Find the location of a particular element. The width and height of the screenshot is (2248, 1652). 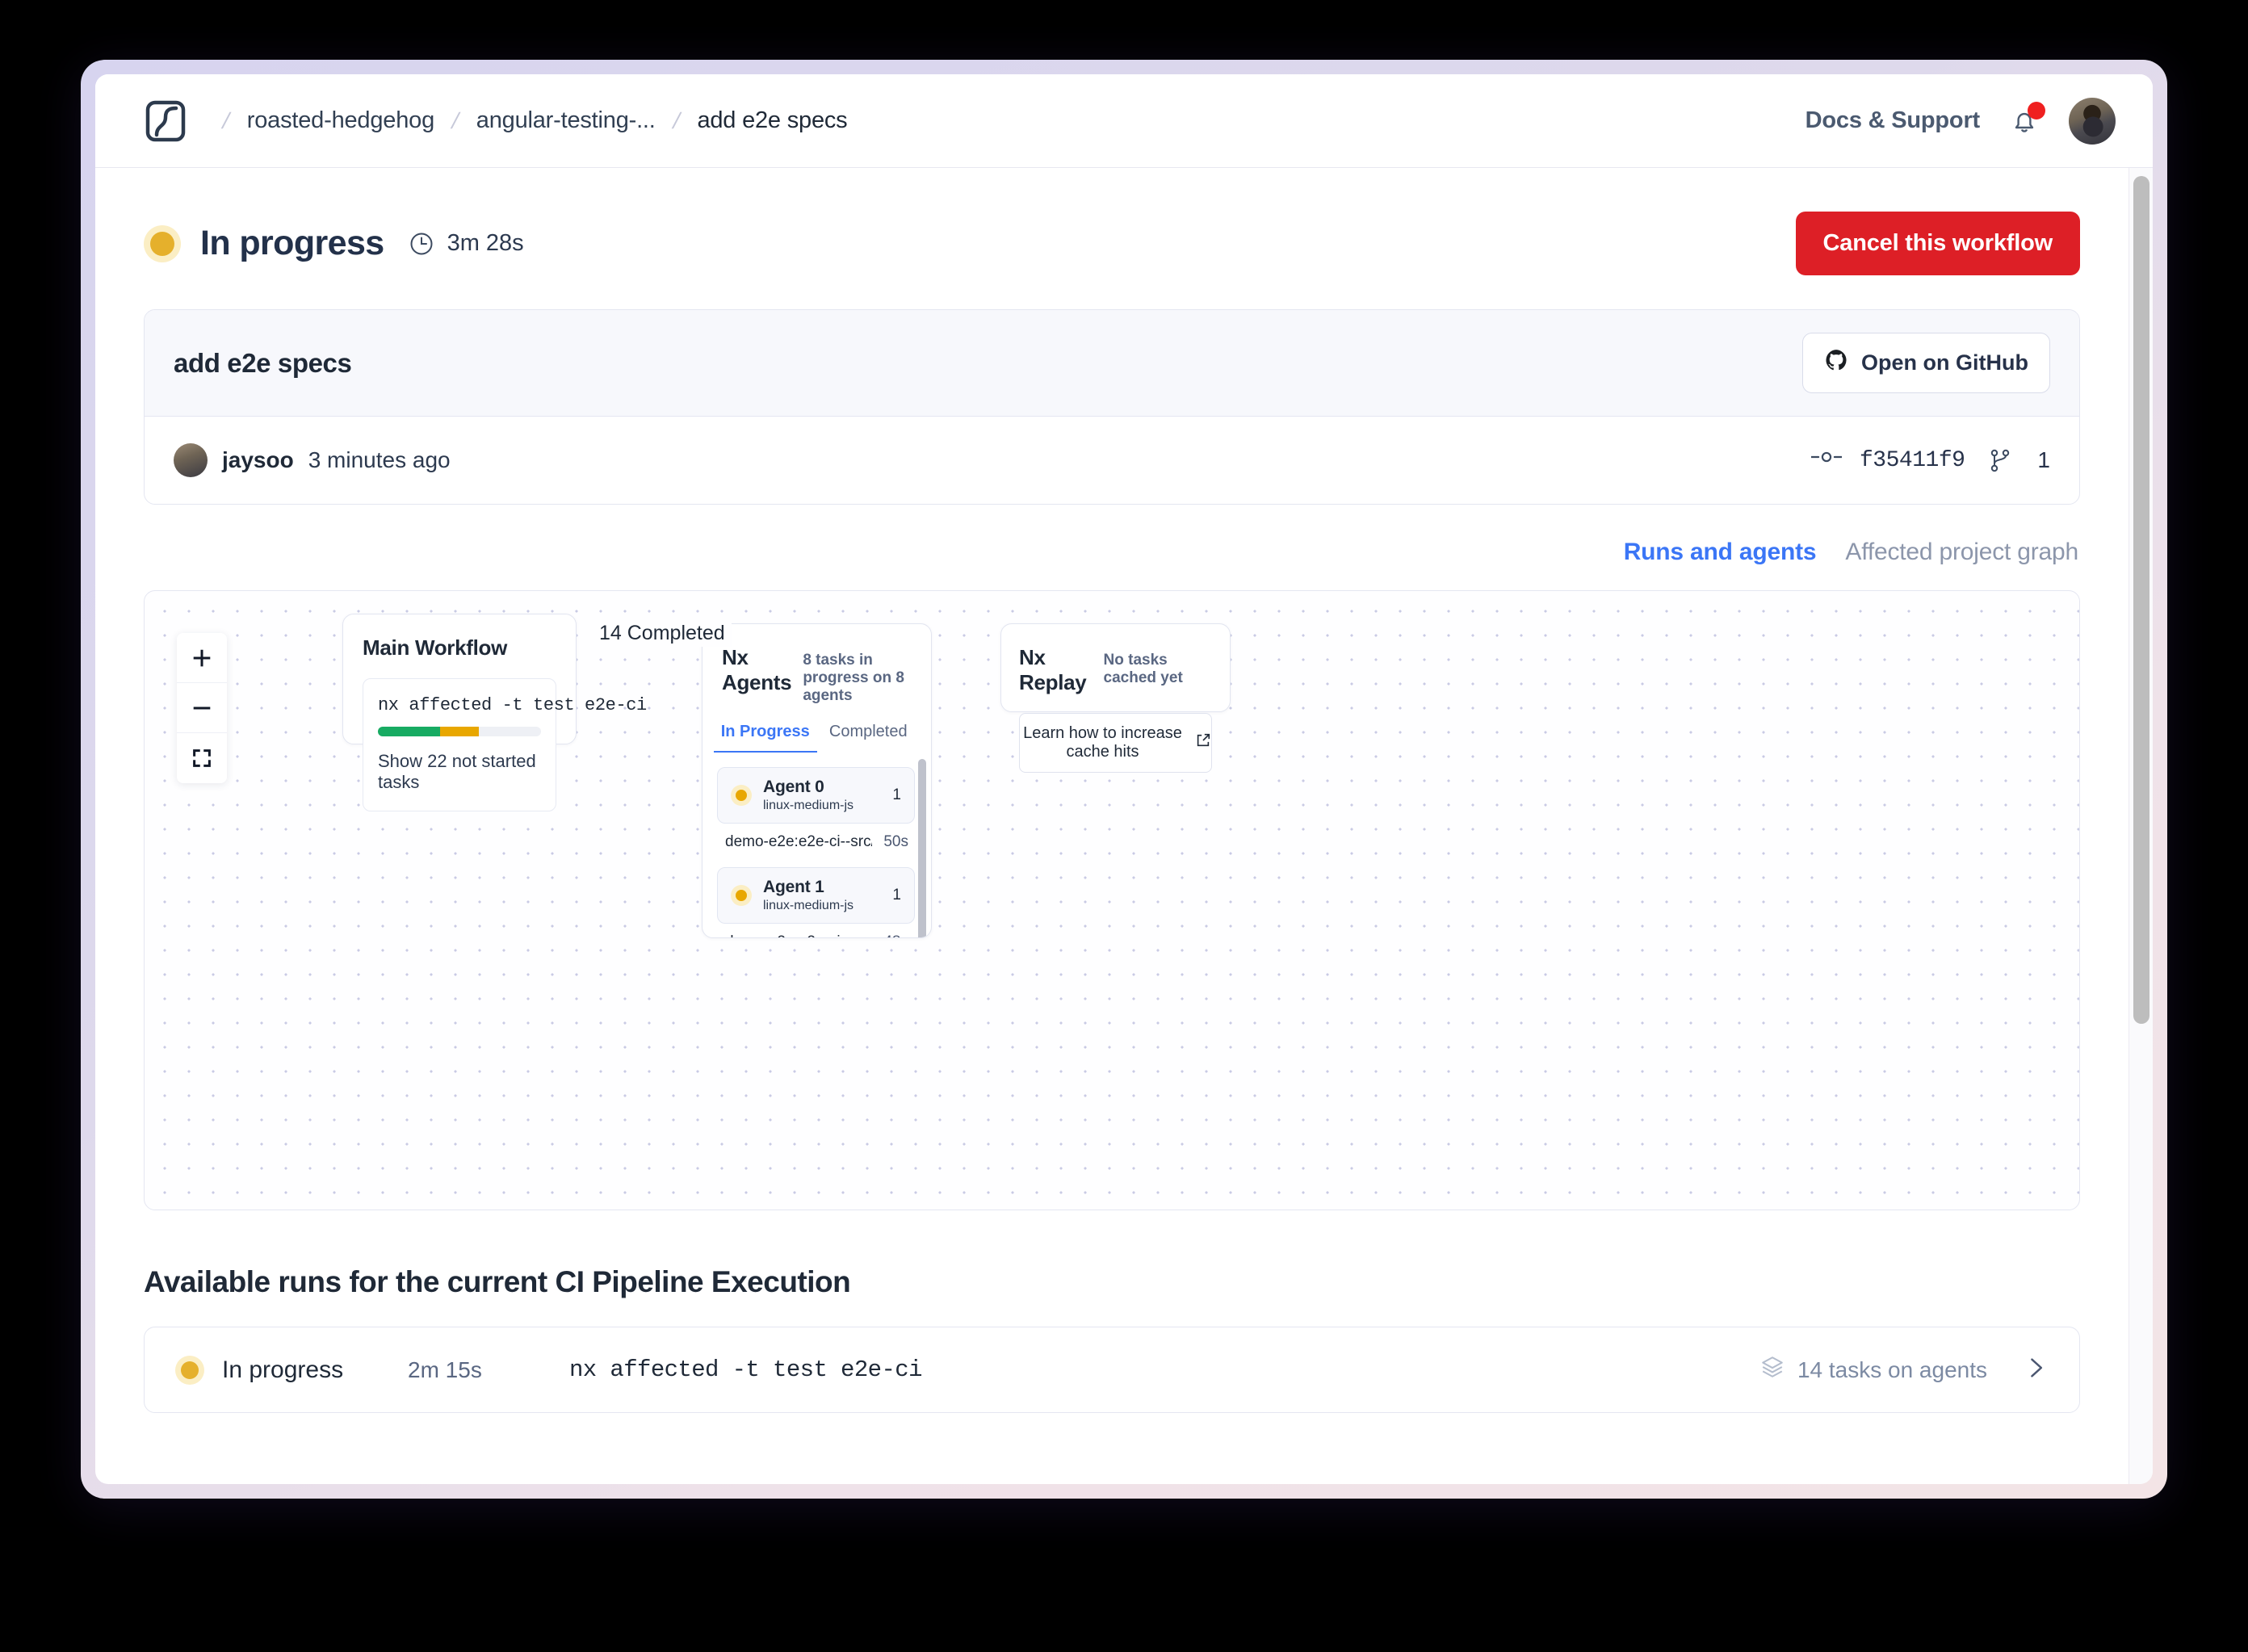

nx-agents-tabs: In Progress Completed is located at coordinates (817, 738).